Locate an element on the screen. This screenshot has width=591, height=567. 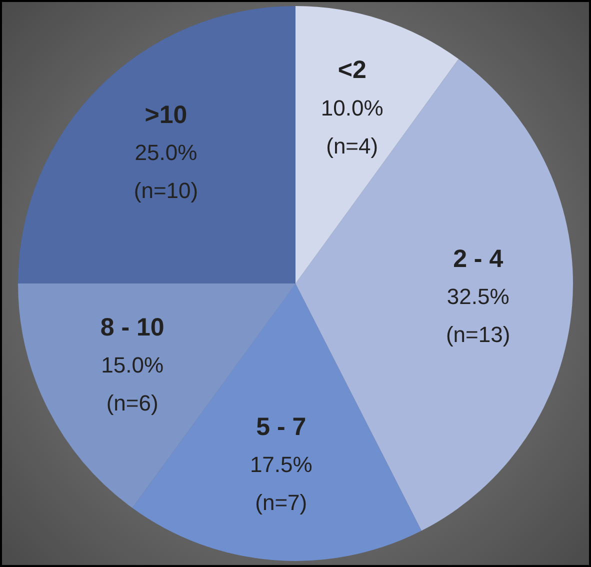
slice-label: >10 is located at coordinates (166, 114).